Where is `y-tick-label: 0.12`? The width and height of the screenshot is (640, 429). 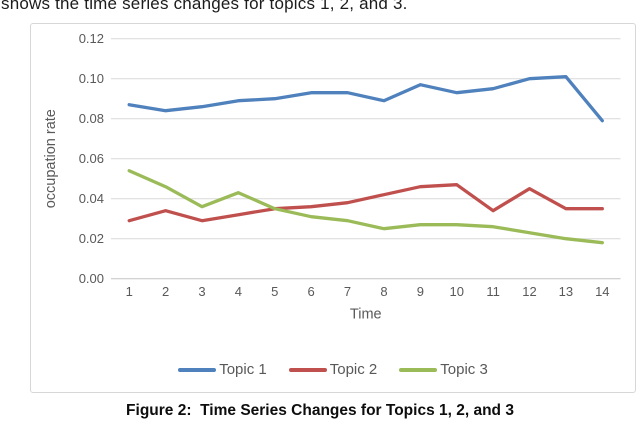
y-tick-label: 0.12 is located at coordinates (91, 38).